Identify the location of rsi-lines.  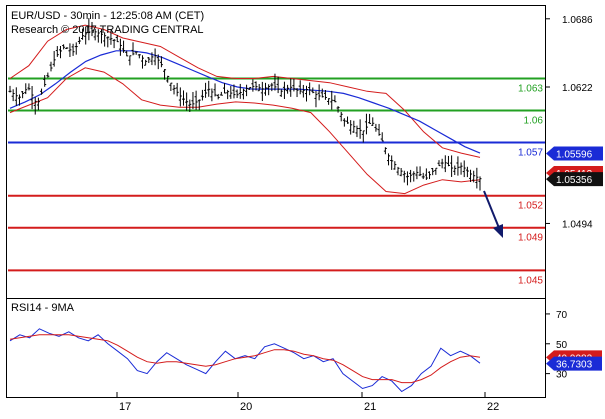
(245, 360).